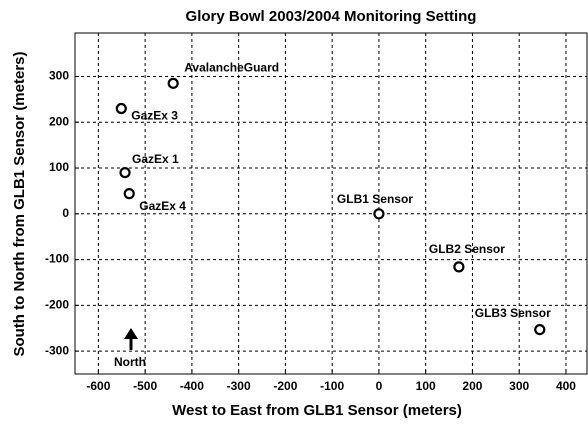 This screenshot has height=425, width=588. What do you see at coordinates (472, 386) in the screenshot?
I see `x-tick-label: 200` at bounding box center [472, 386].